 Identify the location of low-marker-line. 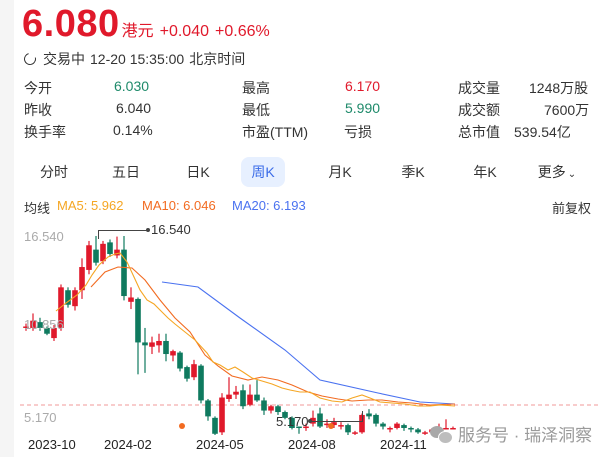
(336, 416).